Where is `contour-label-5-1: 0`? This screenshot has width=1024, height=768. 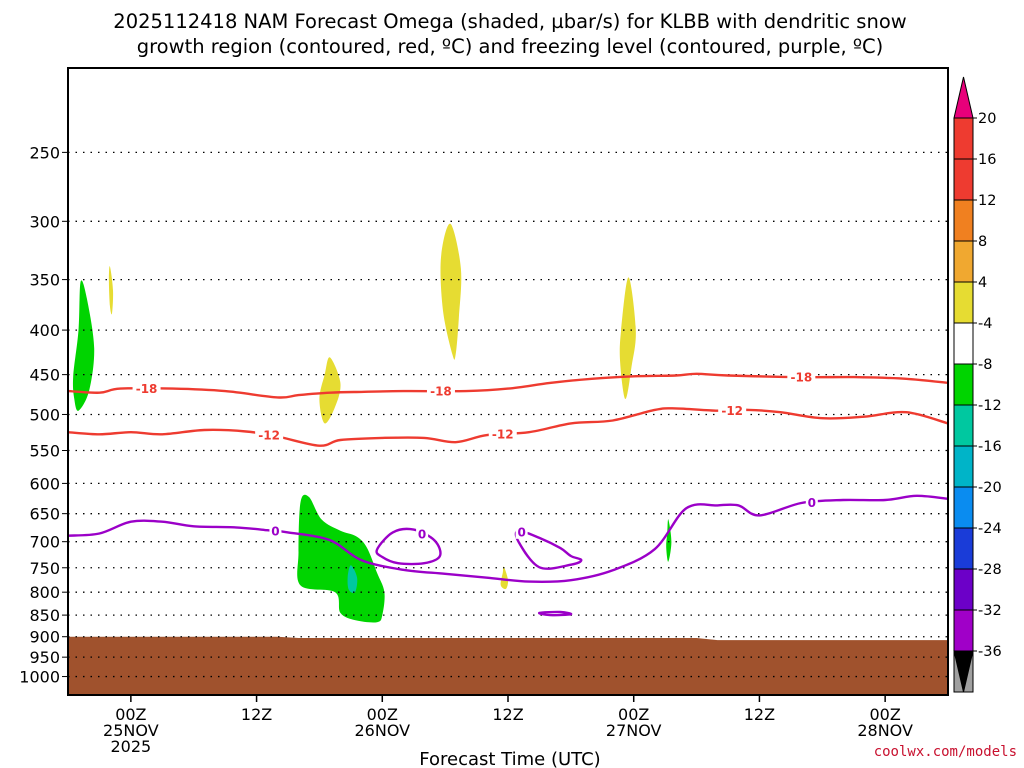
contour-label-5-1: 0 is located at coordinates (521, 532).